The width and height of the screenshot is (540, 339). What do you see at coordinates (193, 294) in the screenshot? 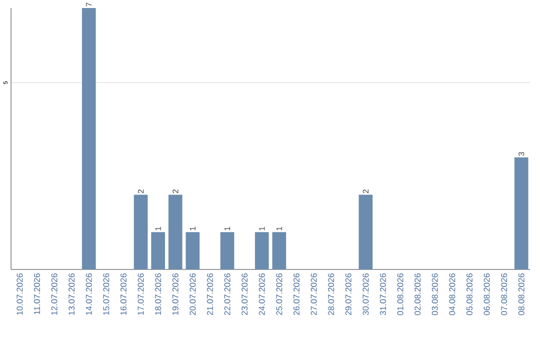
I see `x-tick-label: 20.07.2026` at bounding box center [193, 294].